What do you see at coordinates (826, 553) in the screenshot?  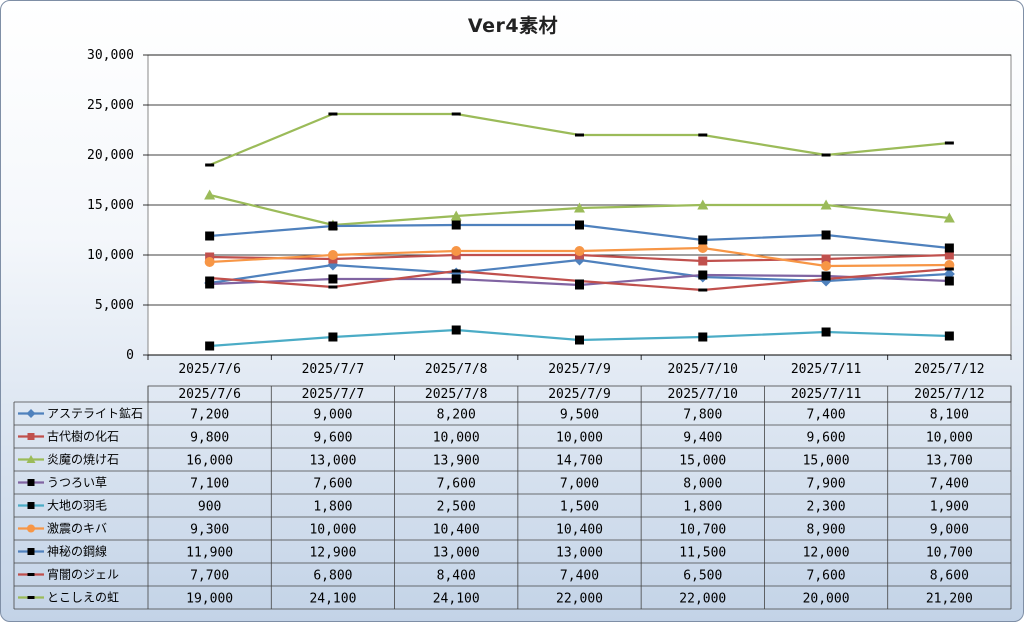 I see `table-cell: 12,000` at bounding box center [826, 553].